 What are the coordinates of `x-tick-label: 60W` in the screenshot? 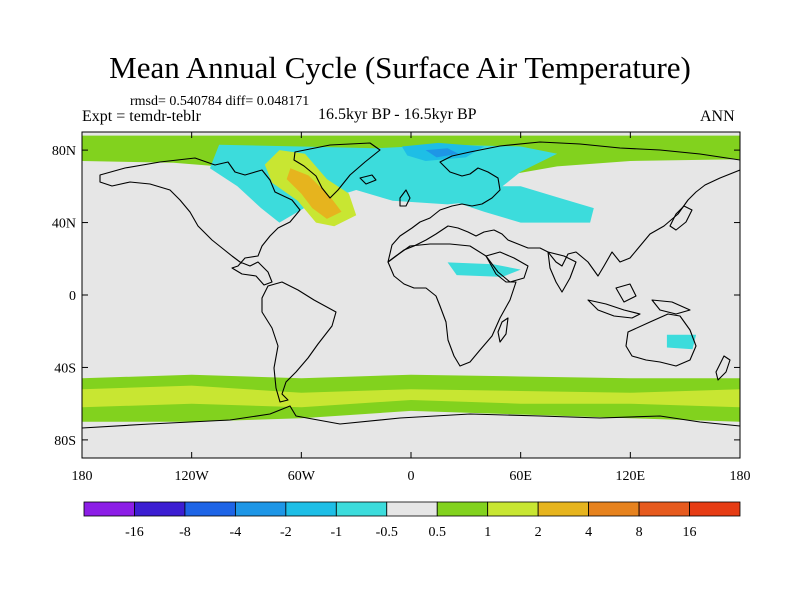 It's located at (302, 476).